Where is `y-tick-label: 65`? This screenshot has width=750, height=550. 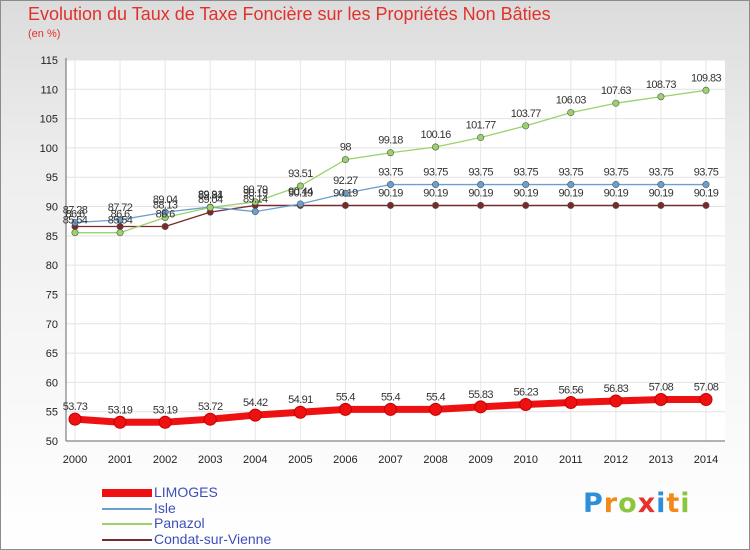
y-tick-label: 65 is located at coordinates (52, 354).